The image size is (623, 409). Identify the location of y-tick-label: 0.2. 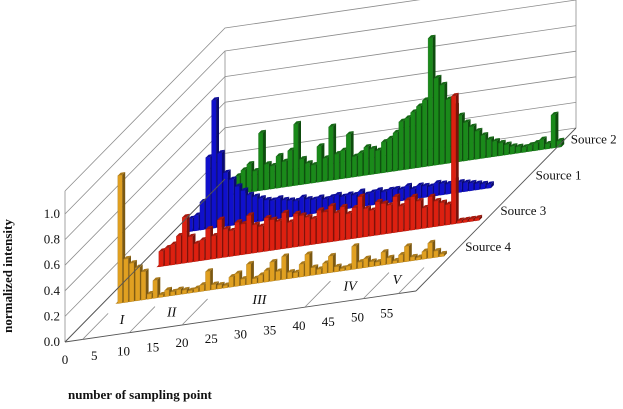
(52, 315).